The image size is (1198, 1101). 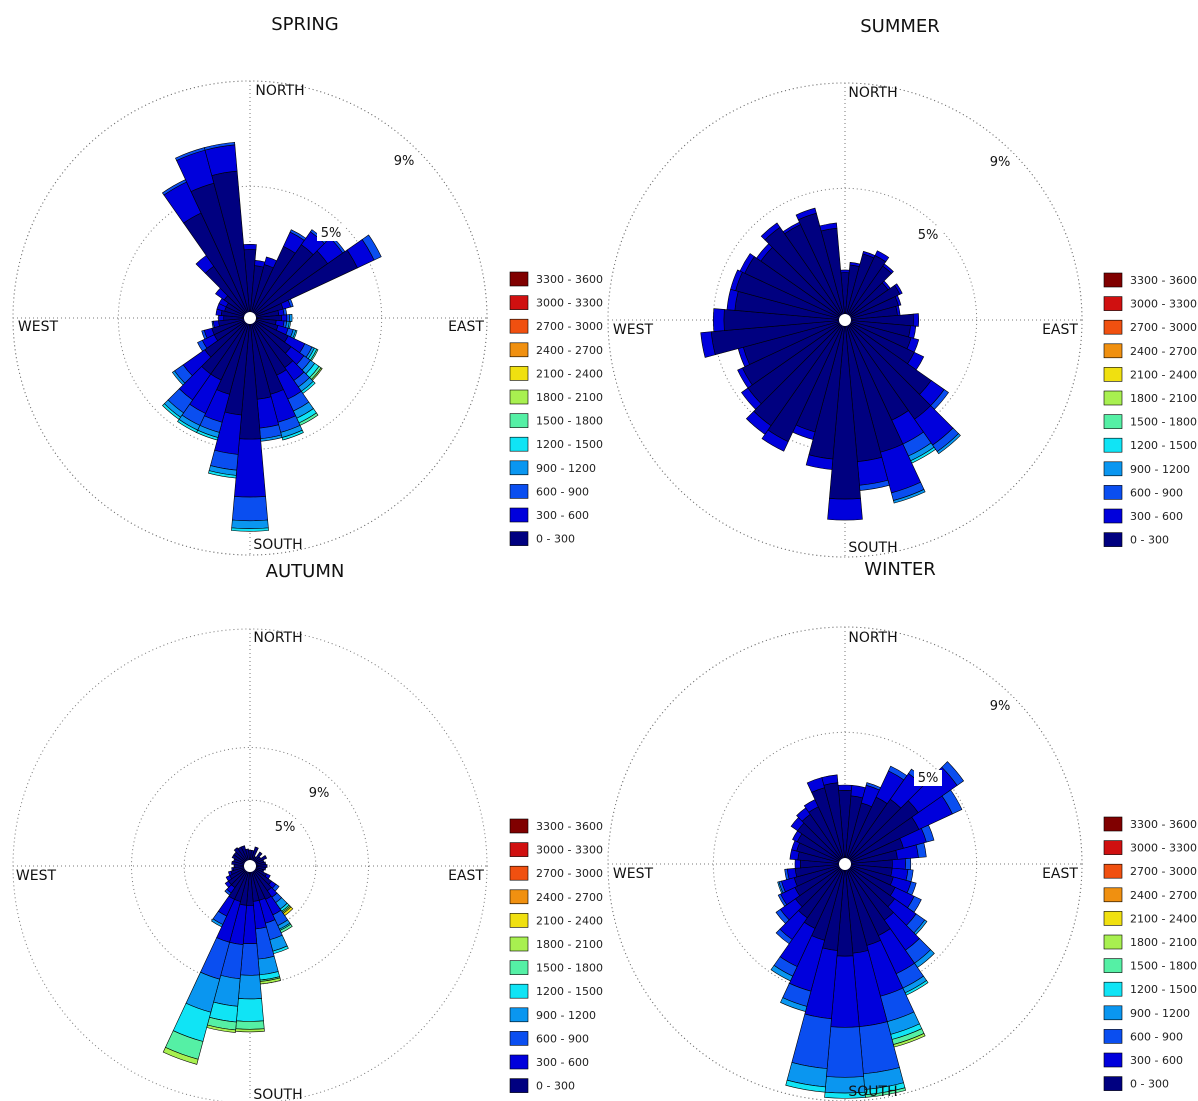 I want to click on label-south: SOUTH, so click(x=277, y=545).